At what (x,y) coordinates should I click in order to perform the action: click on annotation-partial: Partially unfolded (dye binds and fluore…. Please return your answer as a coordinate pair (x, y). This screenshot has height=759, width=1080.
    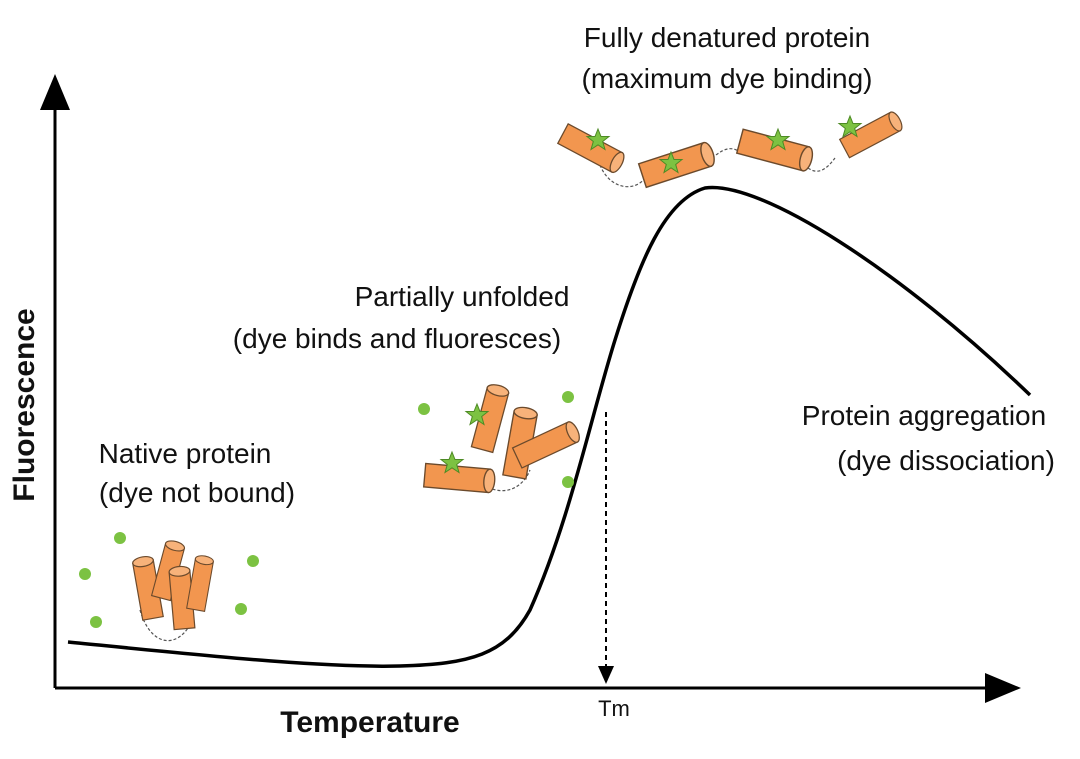
    Looking at the image, I should click on (401, 317).